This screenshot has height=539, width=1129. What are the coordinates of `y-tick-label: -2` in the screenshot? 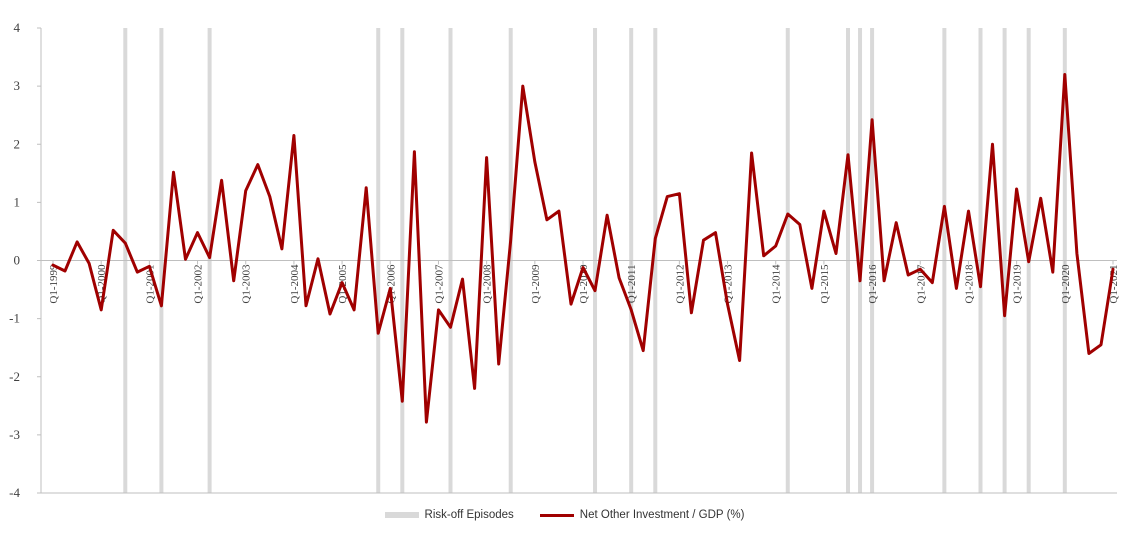 It's located at (14, 376).